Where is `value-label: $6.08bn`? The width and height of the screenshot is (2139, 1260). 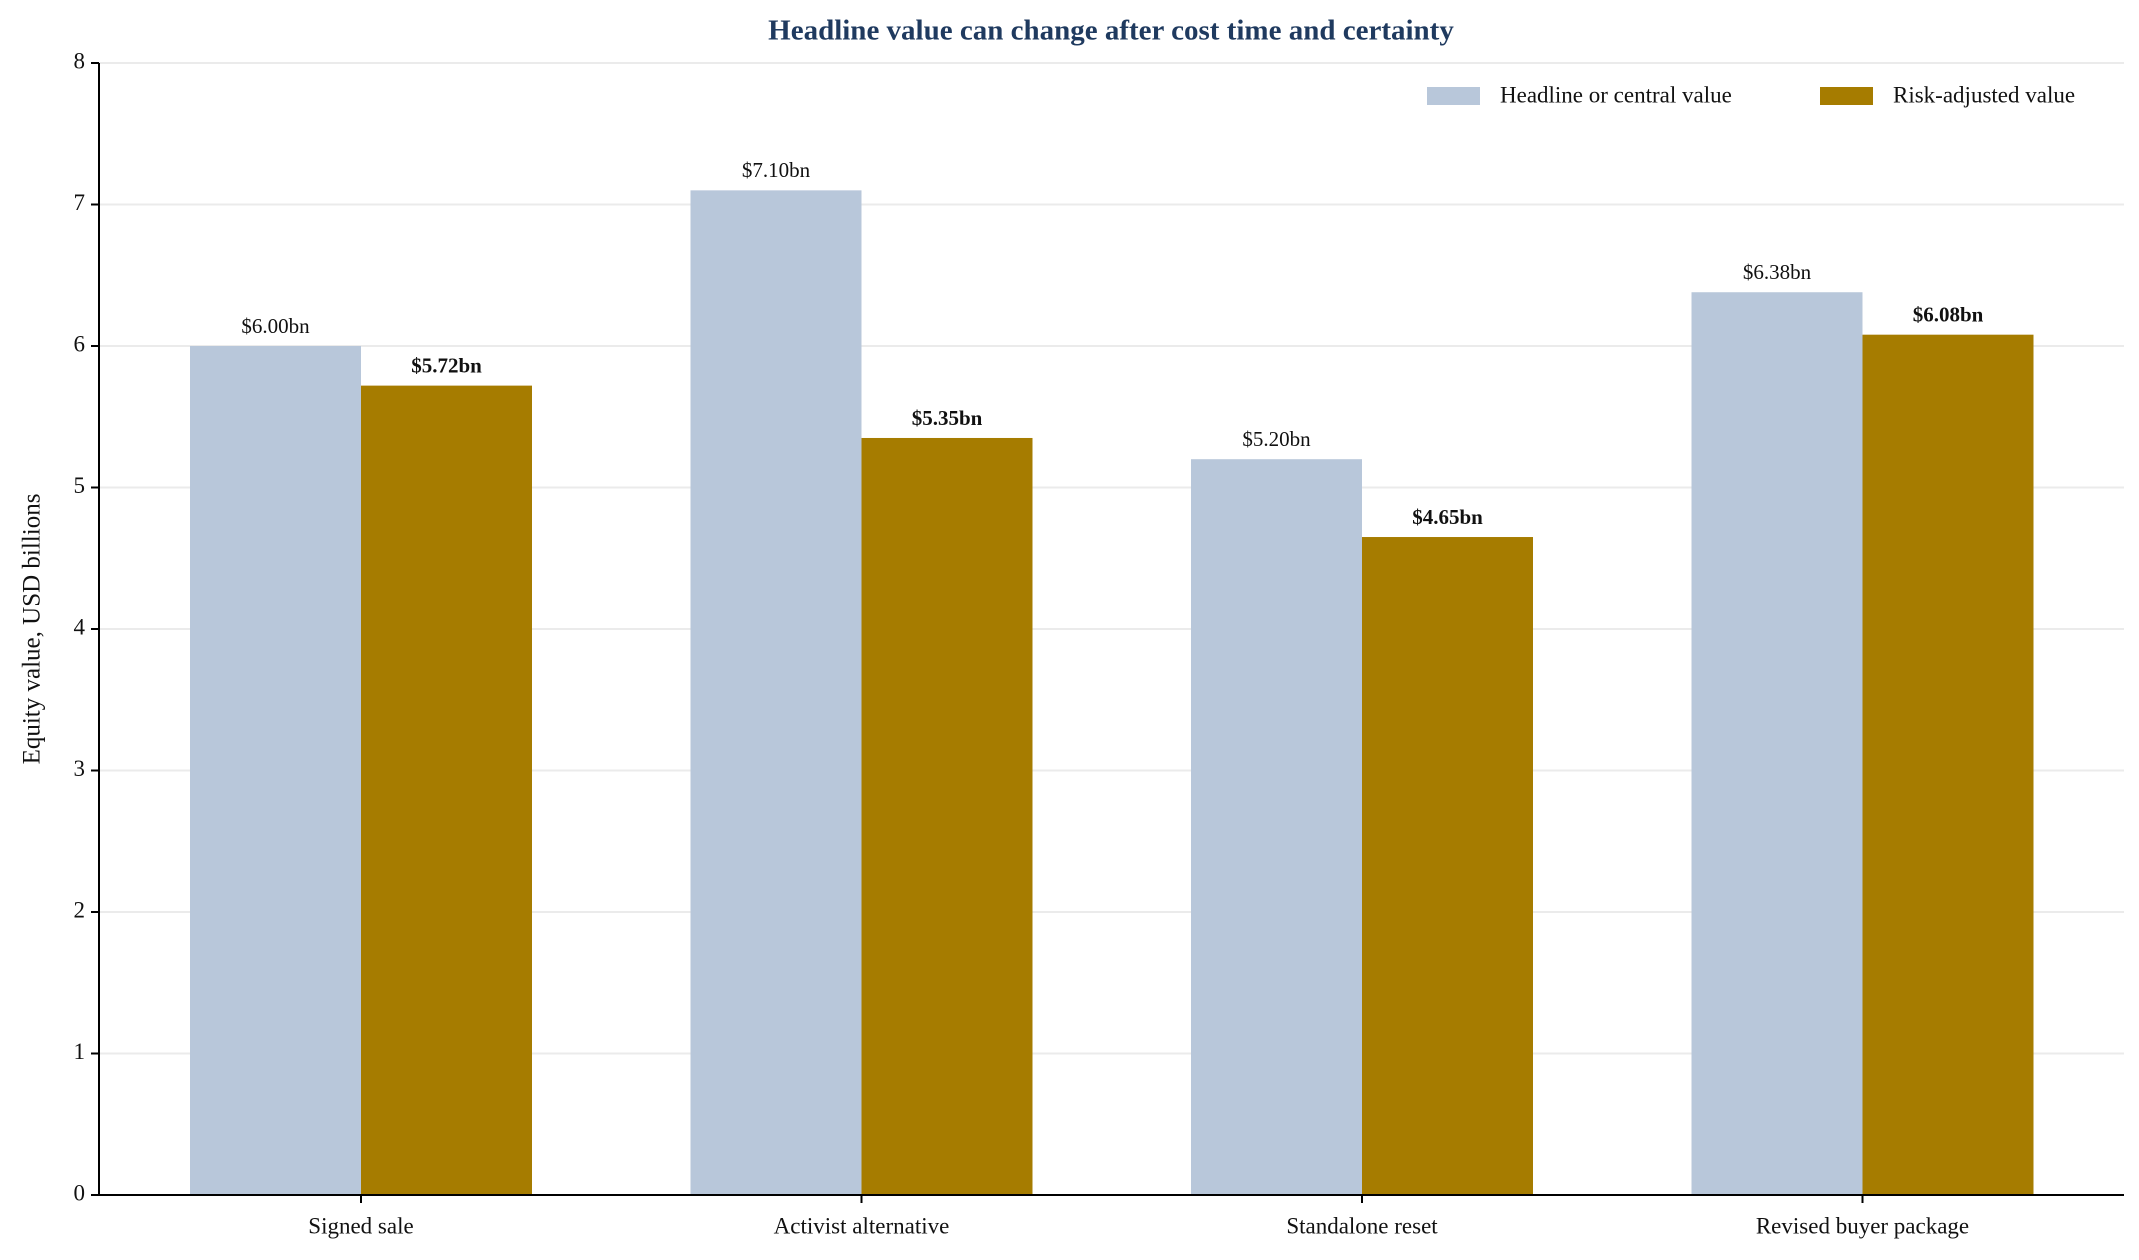 value-label: $6.08bn is located at coordinates (1948, 314).